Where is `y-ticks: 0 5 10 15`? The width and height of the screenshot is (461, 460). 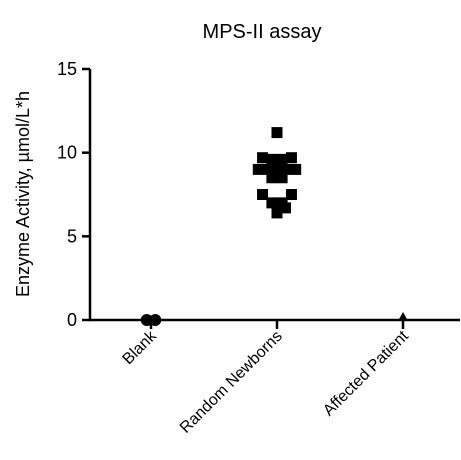
y-ticks: 0 5 10 15 is located at coordinates (73, 194).